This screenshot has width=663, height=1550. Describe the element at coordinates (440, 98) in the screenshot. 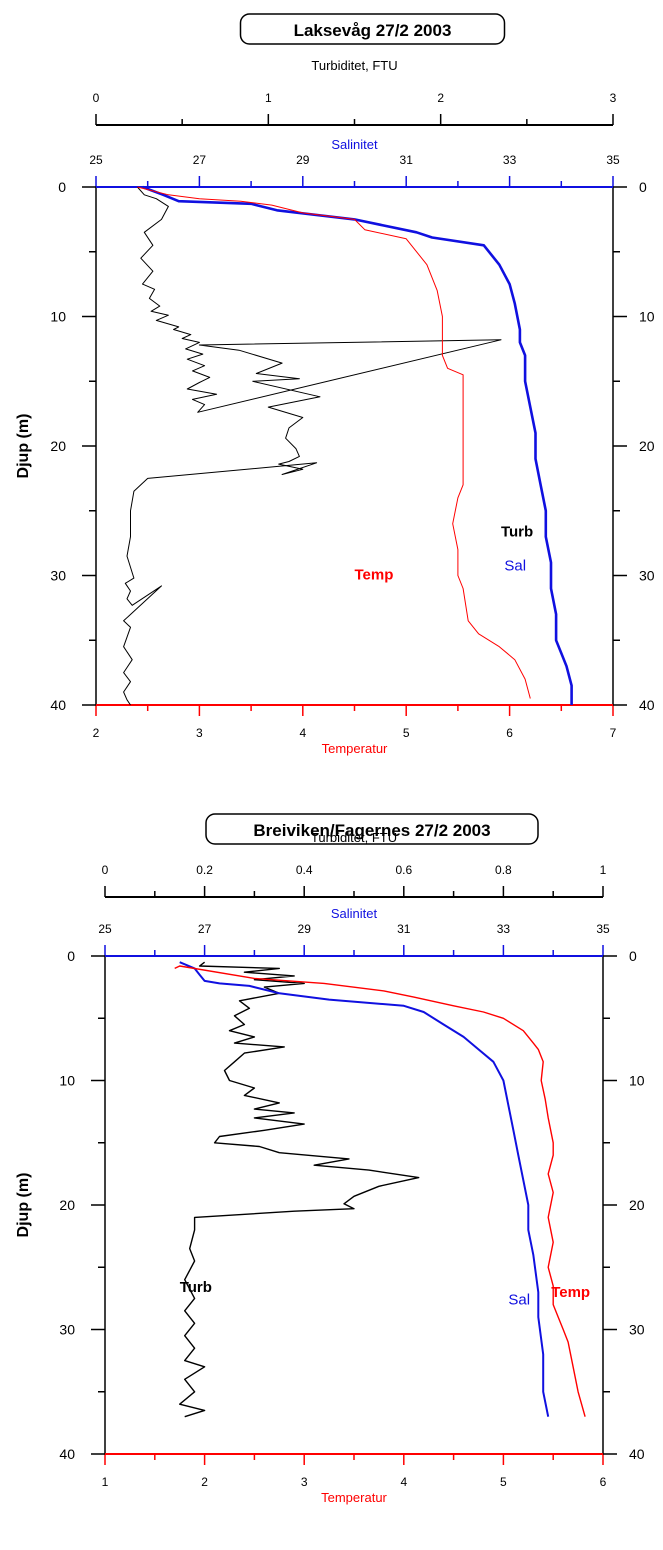

I see `turbidity-tick-label: 2` at that location.